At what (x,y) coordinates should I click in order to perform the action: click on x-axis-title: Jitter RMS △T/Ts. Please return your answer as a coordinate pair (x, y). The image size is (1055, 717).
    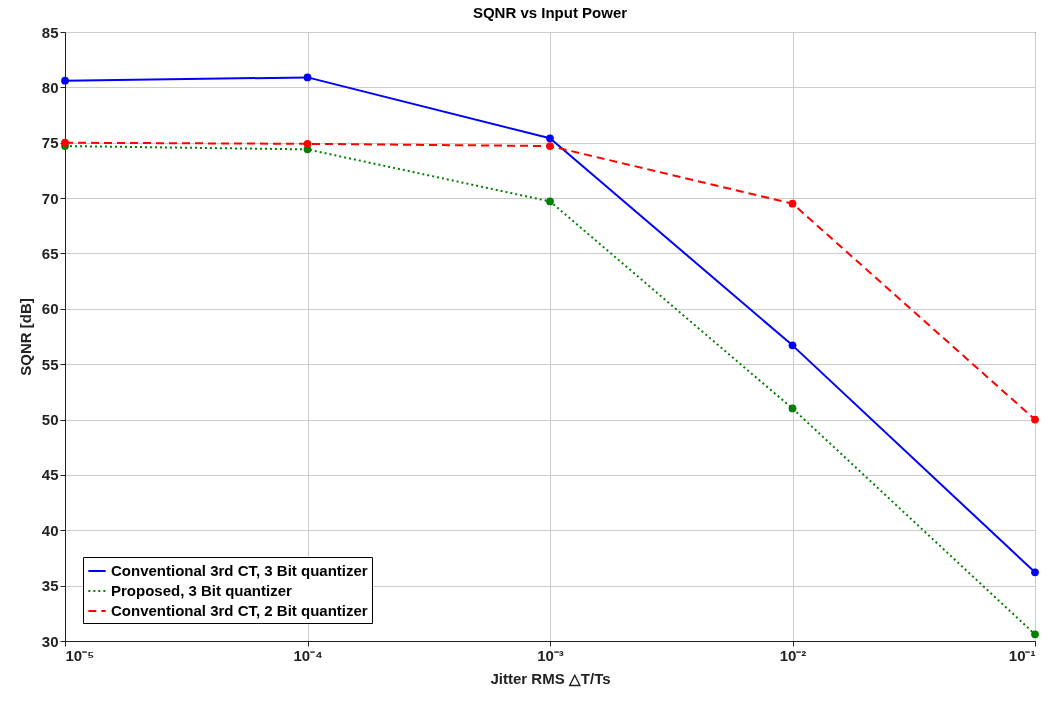
    Looking at the image, I should click on (550, 678).